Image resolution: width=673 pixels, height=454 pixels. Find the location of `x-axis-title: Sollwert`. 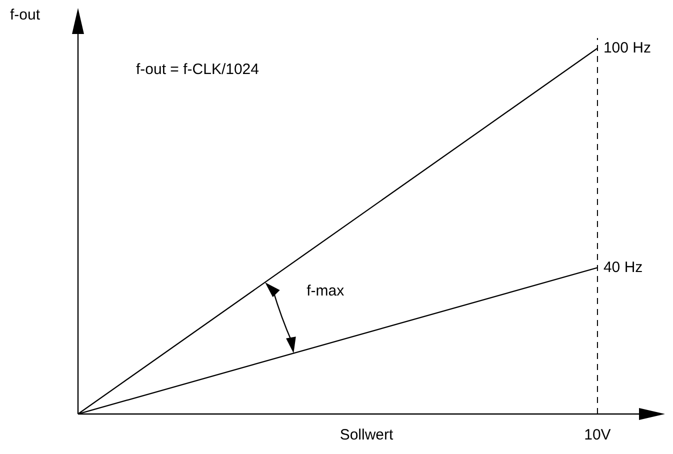

x-axis-title: Sollwert is located at coordinates (367, 435).